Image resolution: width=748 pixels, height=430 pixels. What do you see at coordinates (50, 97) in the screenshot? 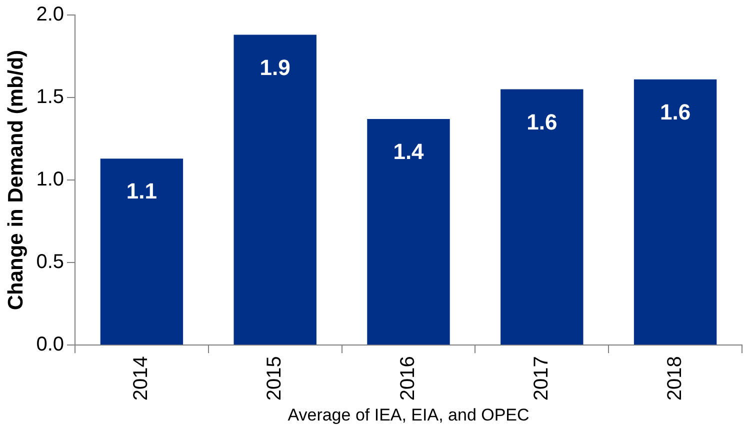
I see `y-tick-label: 1.5` at bounding box center [50, 97].